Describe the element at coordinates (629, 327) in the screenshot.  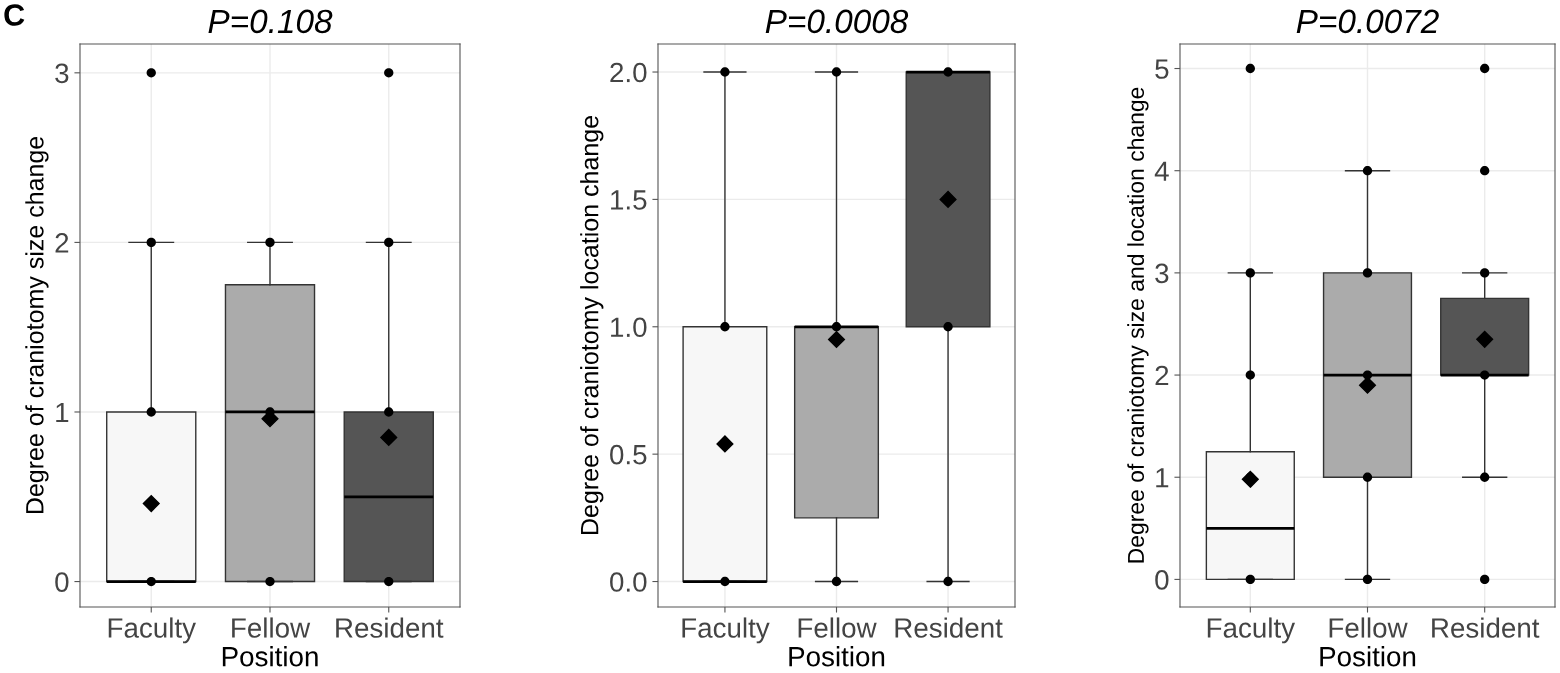
I see `y-tick-label: 1.0` at that location.